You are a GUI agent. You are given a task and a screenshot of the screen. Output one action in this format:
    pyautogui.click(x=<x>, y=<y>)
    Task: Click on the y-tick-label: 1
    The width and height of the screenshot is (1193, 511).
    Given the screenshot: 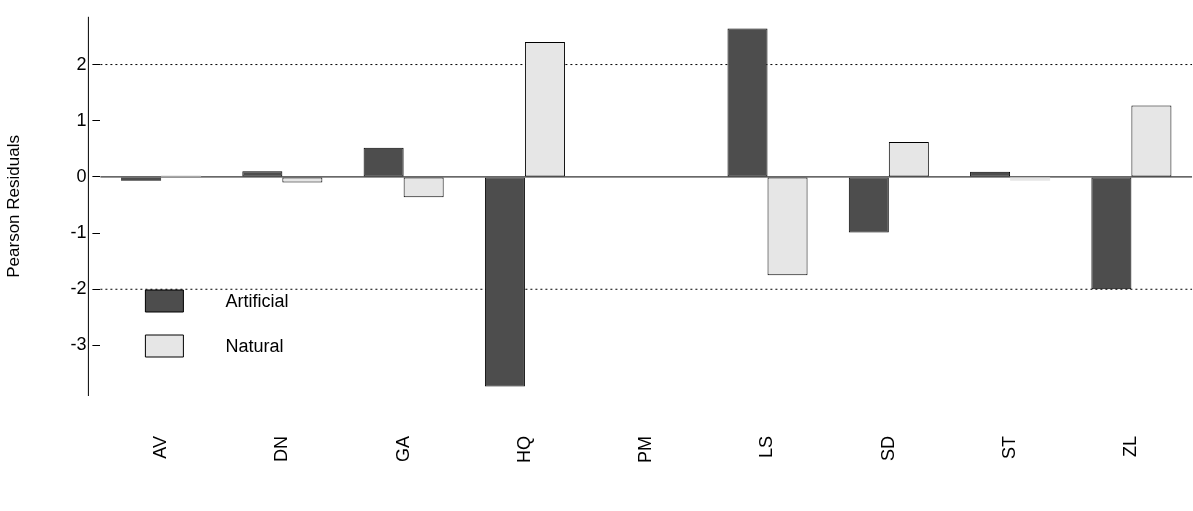 What is the action you would take?
    pyautogui.click(x=81, y=119)
    